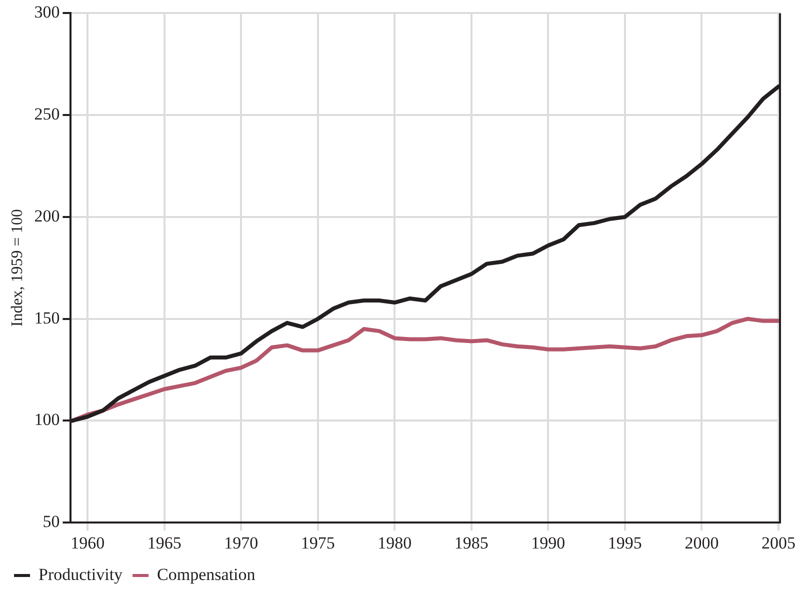 The height and width of the screenshot is (598, 800). Describe the element at coordinates (625, 542) in the screenshot. I see `x-tick-label: 1995` at that location.